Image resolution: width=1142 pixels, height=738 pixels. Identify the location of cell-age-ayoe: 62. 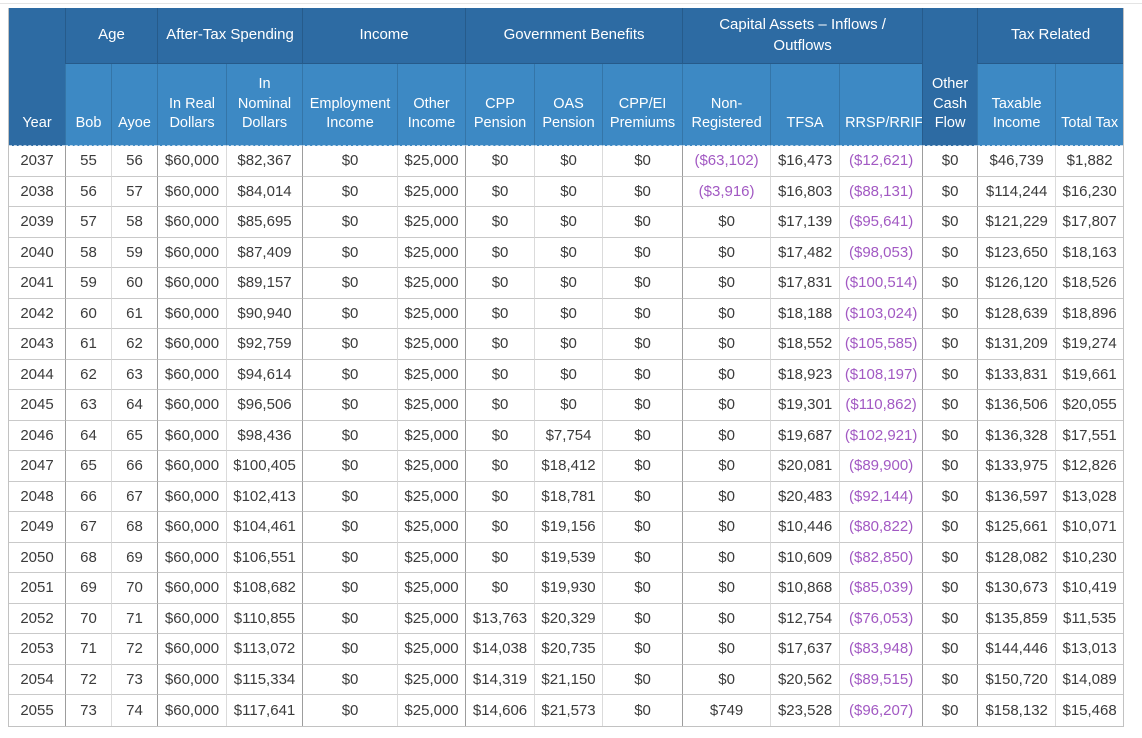
(134, 344).